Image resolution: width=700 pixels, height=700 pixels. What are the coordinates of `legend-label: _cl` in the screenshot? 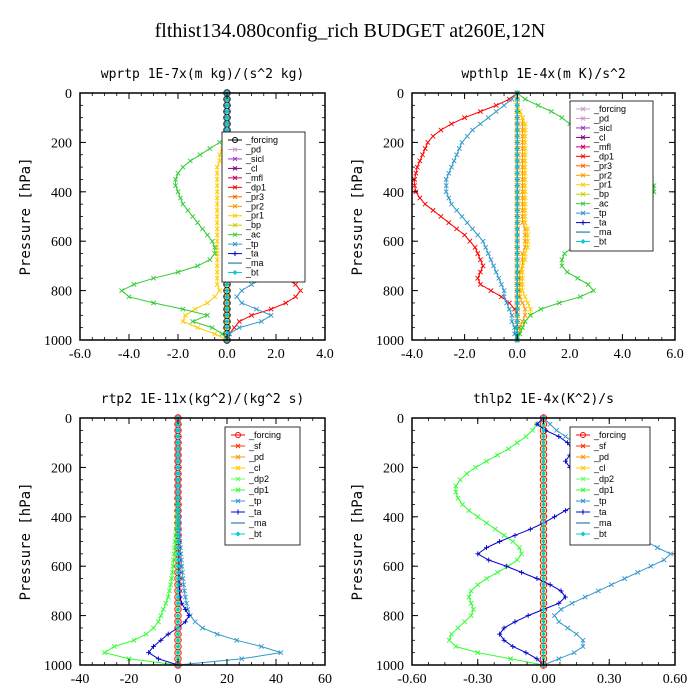 It's located at (254, 468).